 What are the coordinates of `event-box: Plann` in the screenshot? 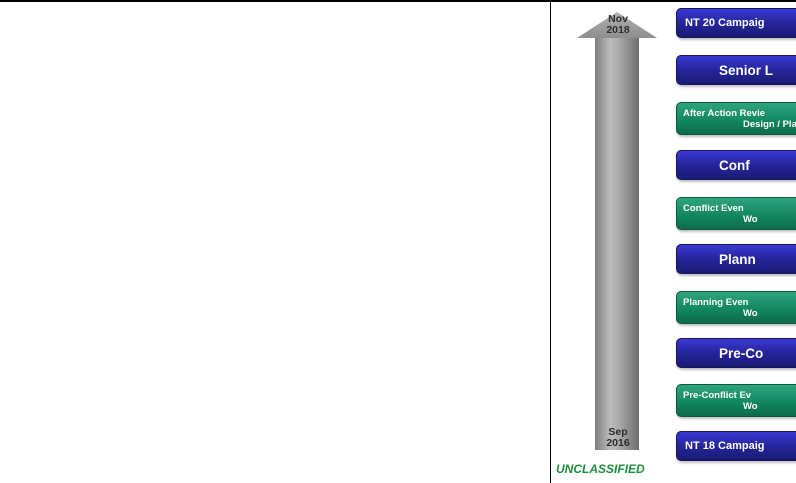 It's located at (736, 259).